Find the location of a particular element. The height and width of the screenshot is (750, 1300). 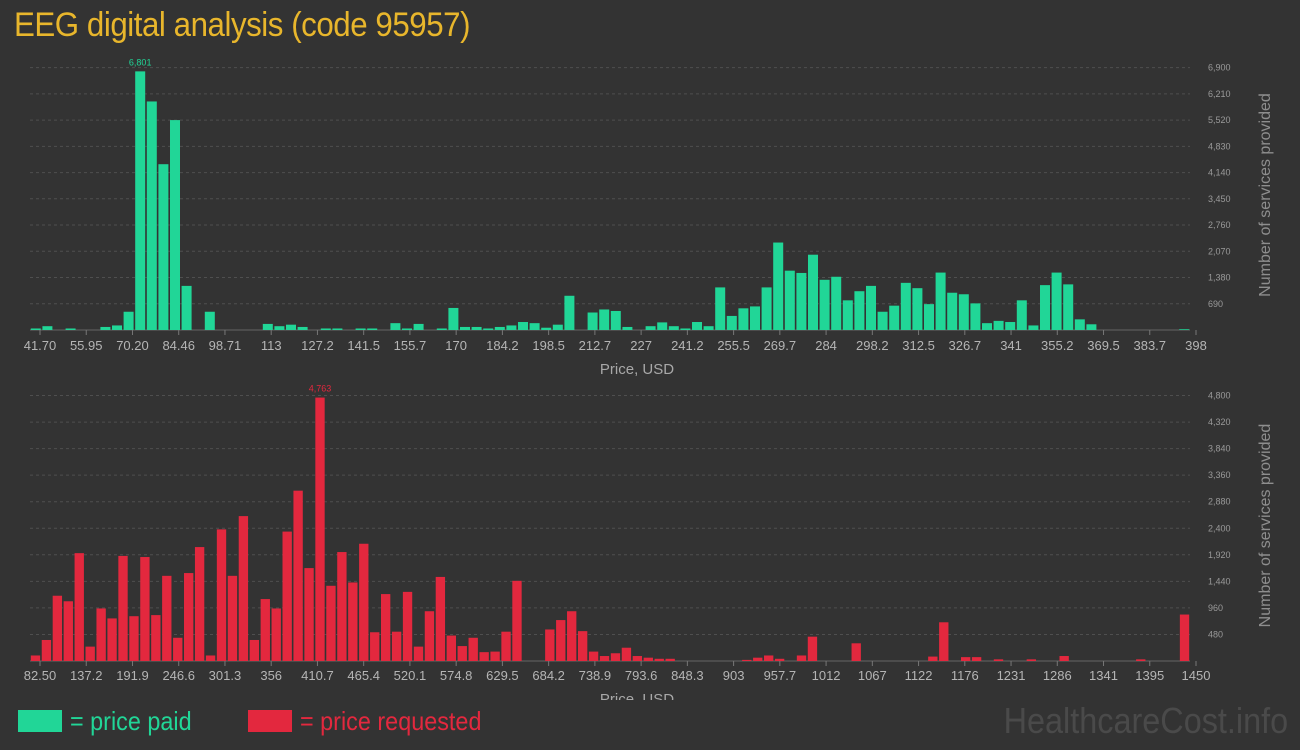

x-tick-label: 284 is located at coordinates (826, 345).